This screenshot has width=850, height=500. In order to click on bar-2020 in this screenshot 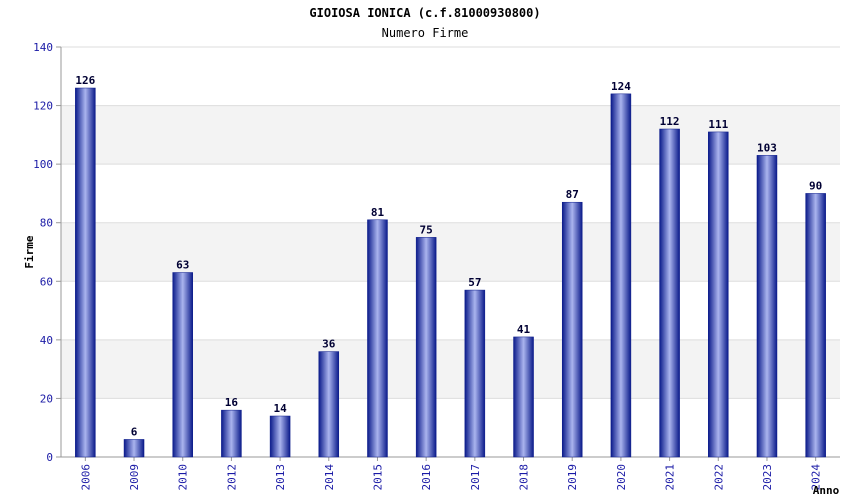, I will do `click(621, 275)`.